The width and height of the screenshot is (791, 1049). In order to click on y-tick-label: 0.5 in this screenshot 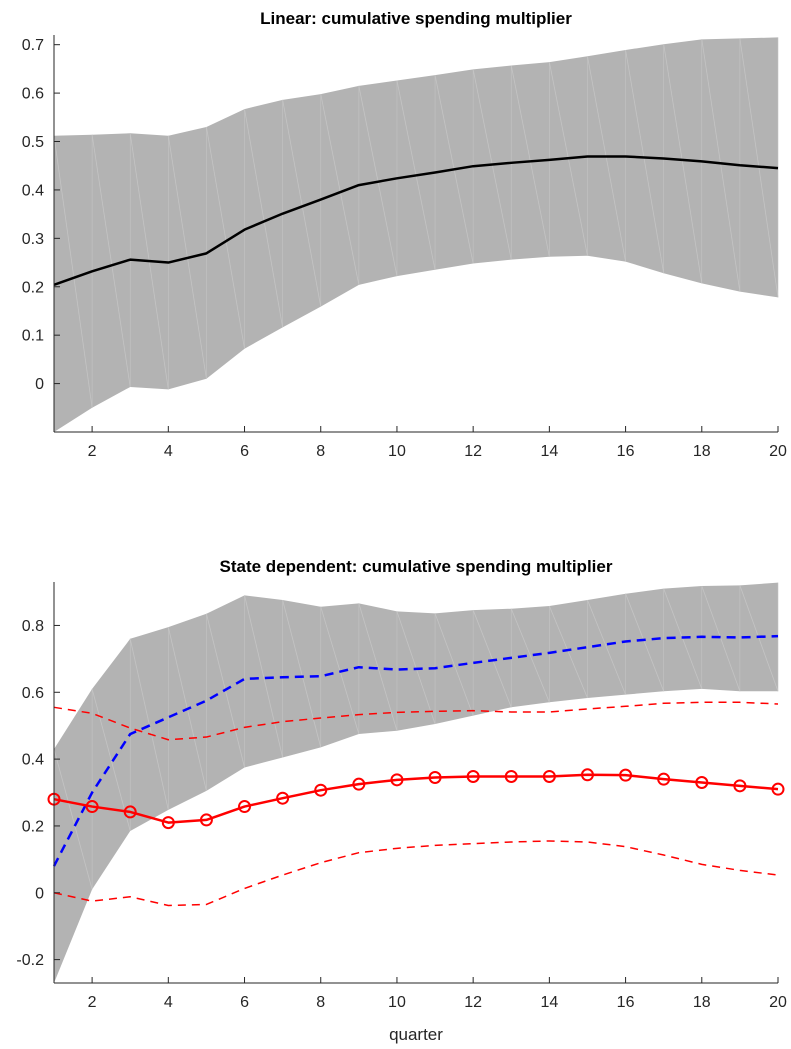, I will do `click(33, 142)`.